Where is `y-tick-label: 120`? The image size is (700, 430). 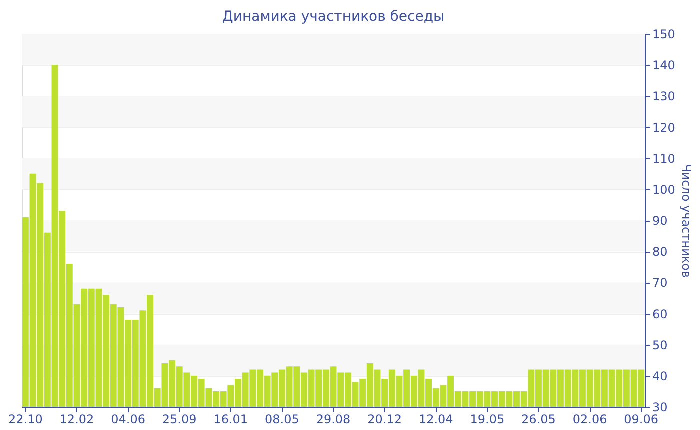
y-tick-label: 120 is located at coordinates (664, 127).